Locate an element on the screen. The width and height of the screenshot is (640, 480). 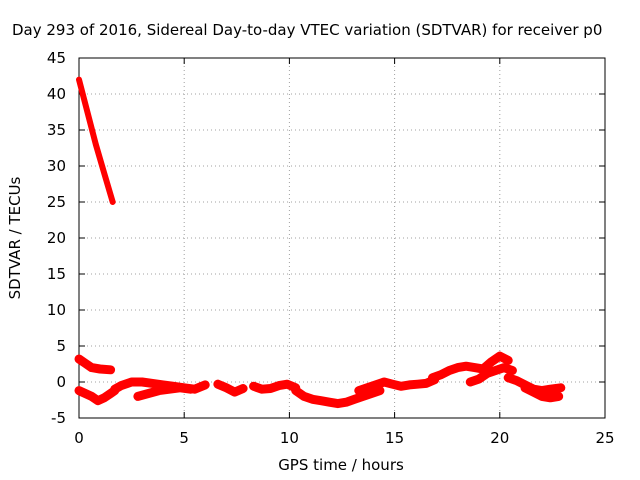
y-tick-label: 45 is located at coordinates (56, 58).